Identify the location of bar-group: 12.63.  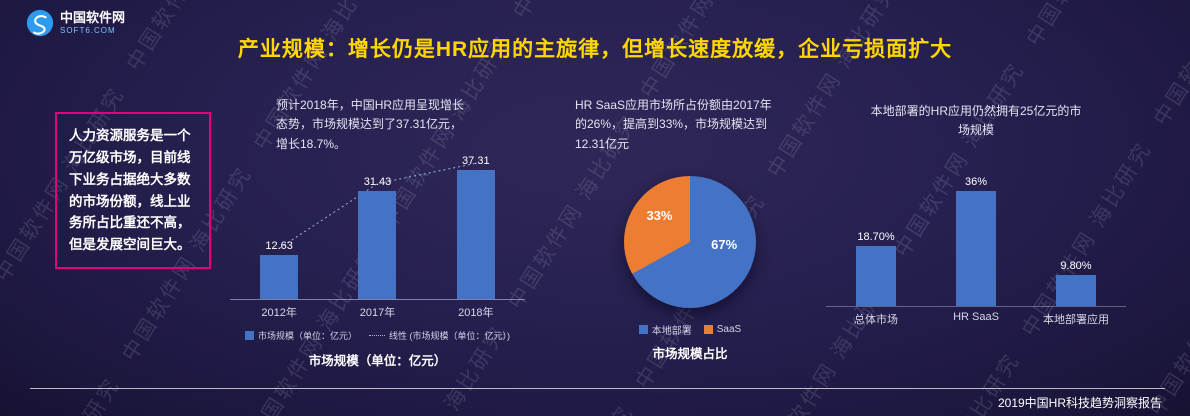
(279, 270).